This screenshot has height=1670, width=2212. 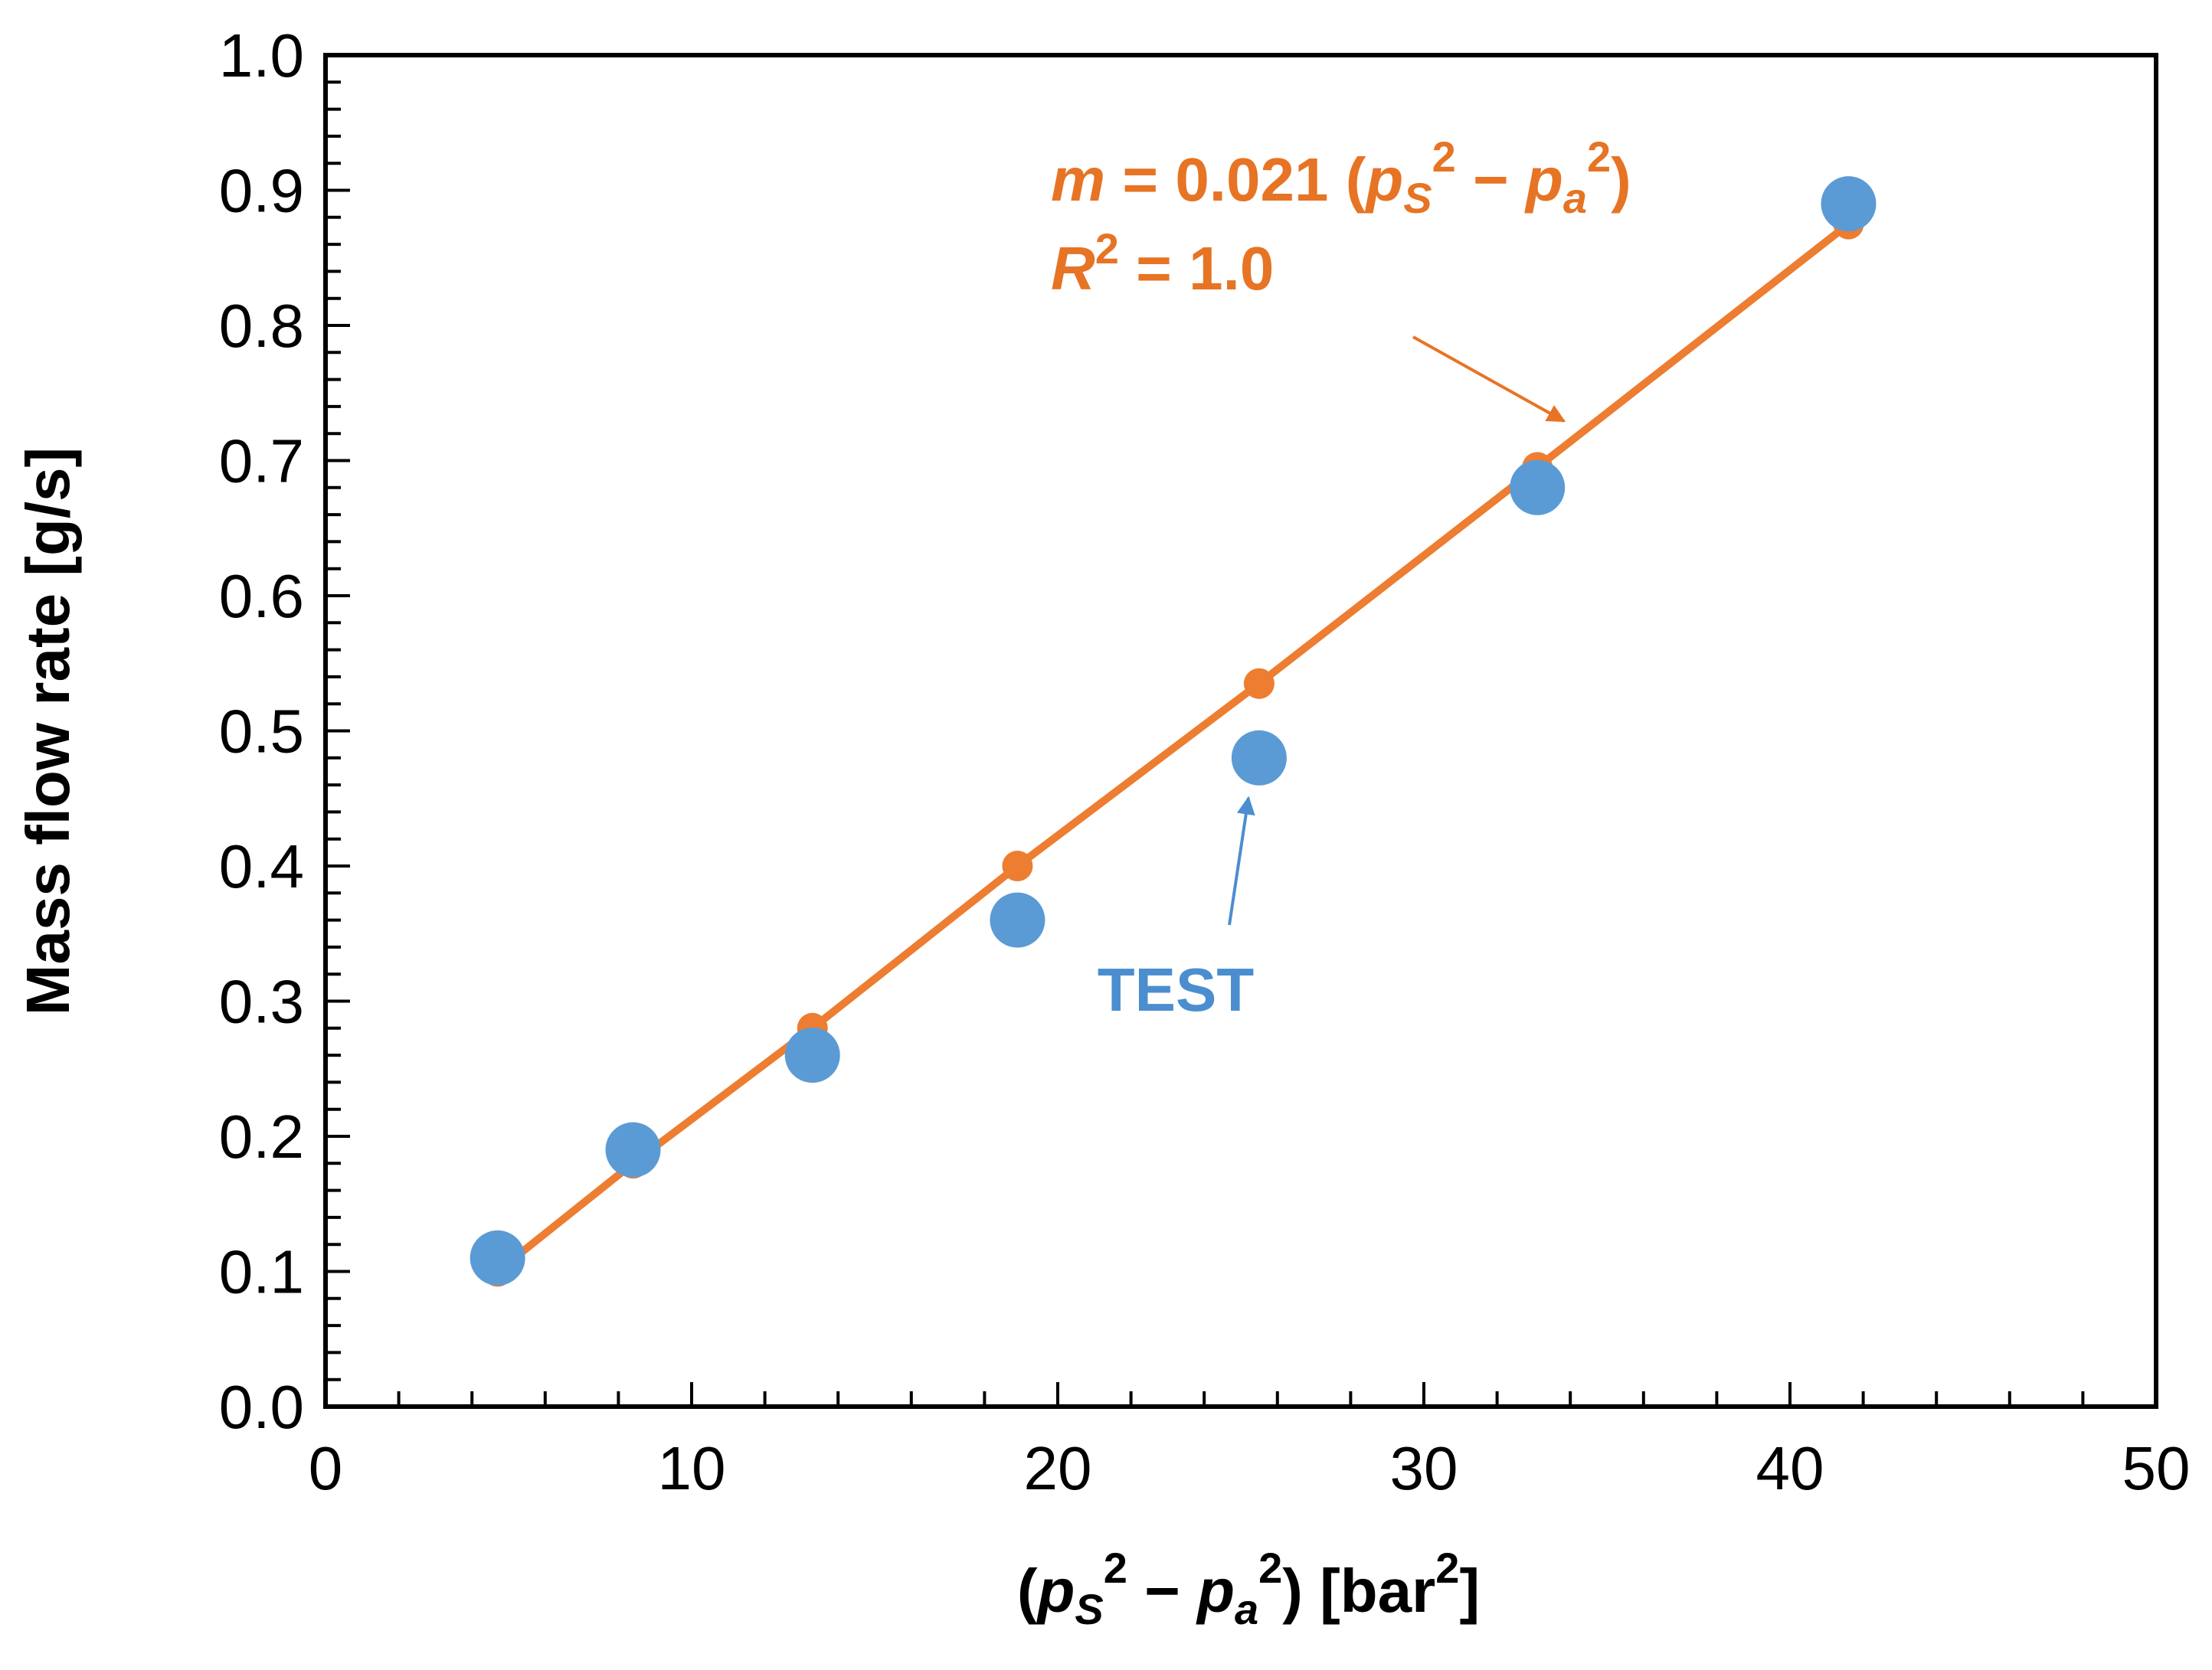 I want to click on fit-arrow, so click(x=1489, y=379).